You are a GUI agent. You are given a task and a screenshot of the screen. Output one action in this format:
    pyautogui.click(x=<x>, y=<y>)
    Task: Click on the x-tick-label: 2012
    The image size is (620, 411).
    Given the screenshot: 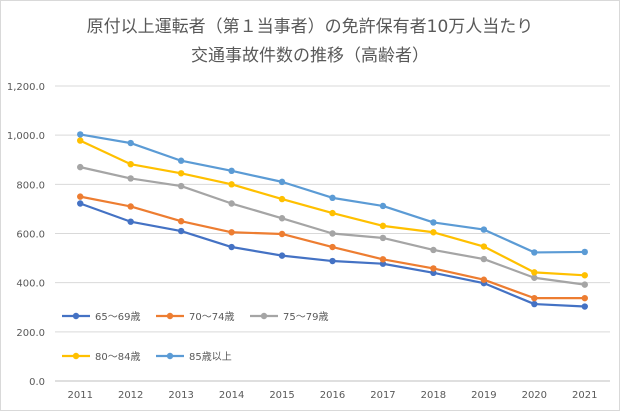 What is the action you would take?
    pyautogui.click(x=130, y=395)
    